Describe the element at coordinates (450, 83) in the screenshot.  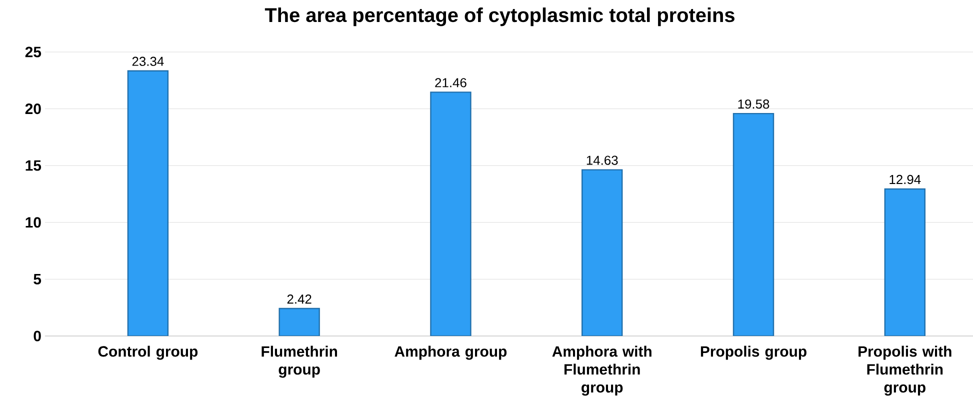
I see `data-label: 21.46` at that location.